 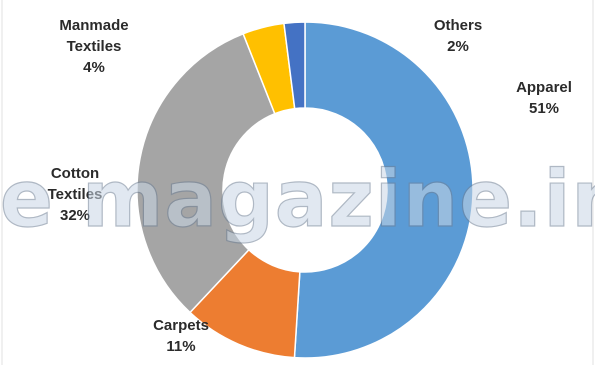 What do you see at coordinates (458, 25) in the screenshot?
I see `slice-category-label: Others` at bounding box center [458, 25].